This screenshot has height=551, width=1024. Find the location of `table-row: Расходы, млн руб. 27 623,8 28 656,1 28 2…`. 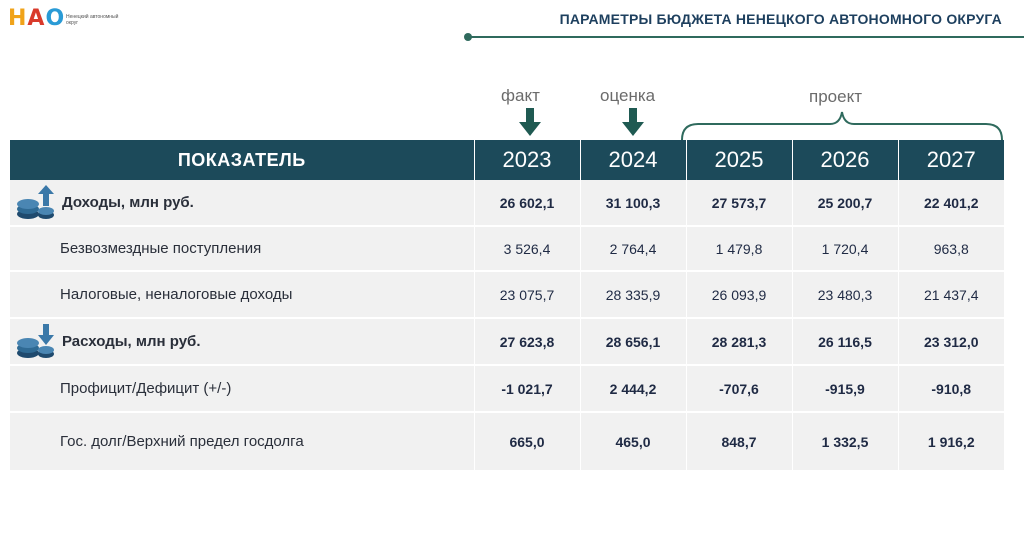

table-row: Расходы, млн руб. 27 623,8 28 656,1 28 2… is located at coordinates (507, 341).